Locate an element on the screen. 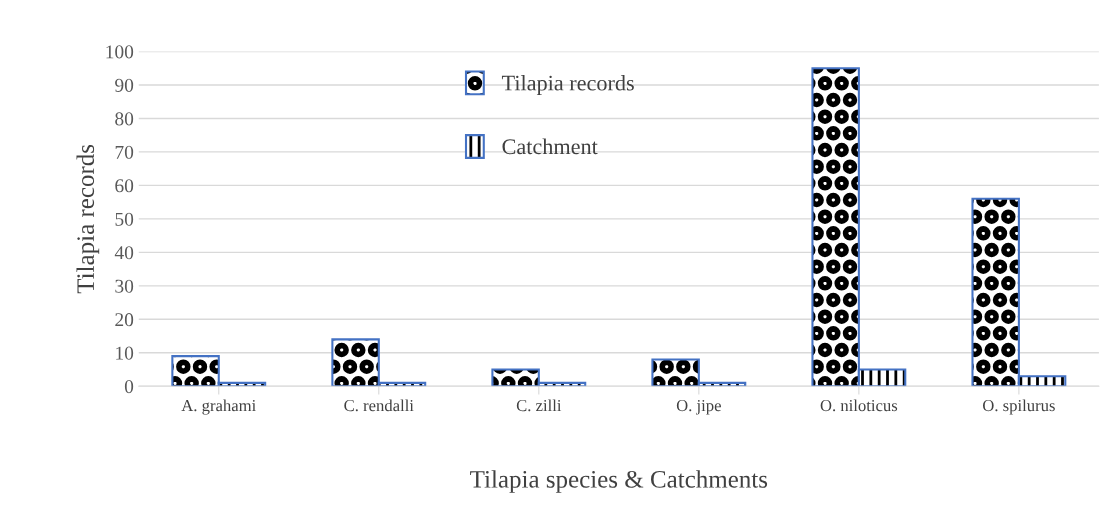  y-tick-label: 20 is located at coordinates (124, 320).